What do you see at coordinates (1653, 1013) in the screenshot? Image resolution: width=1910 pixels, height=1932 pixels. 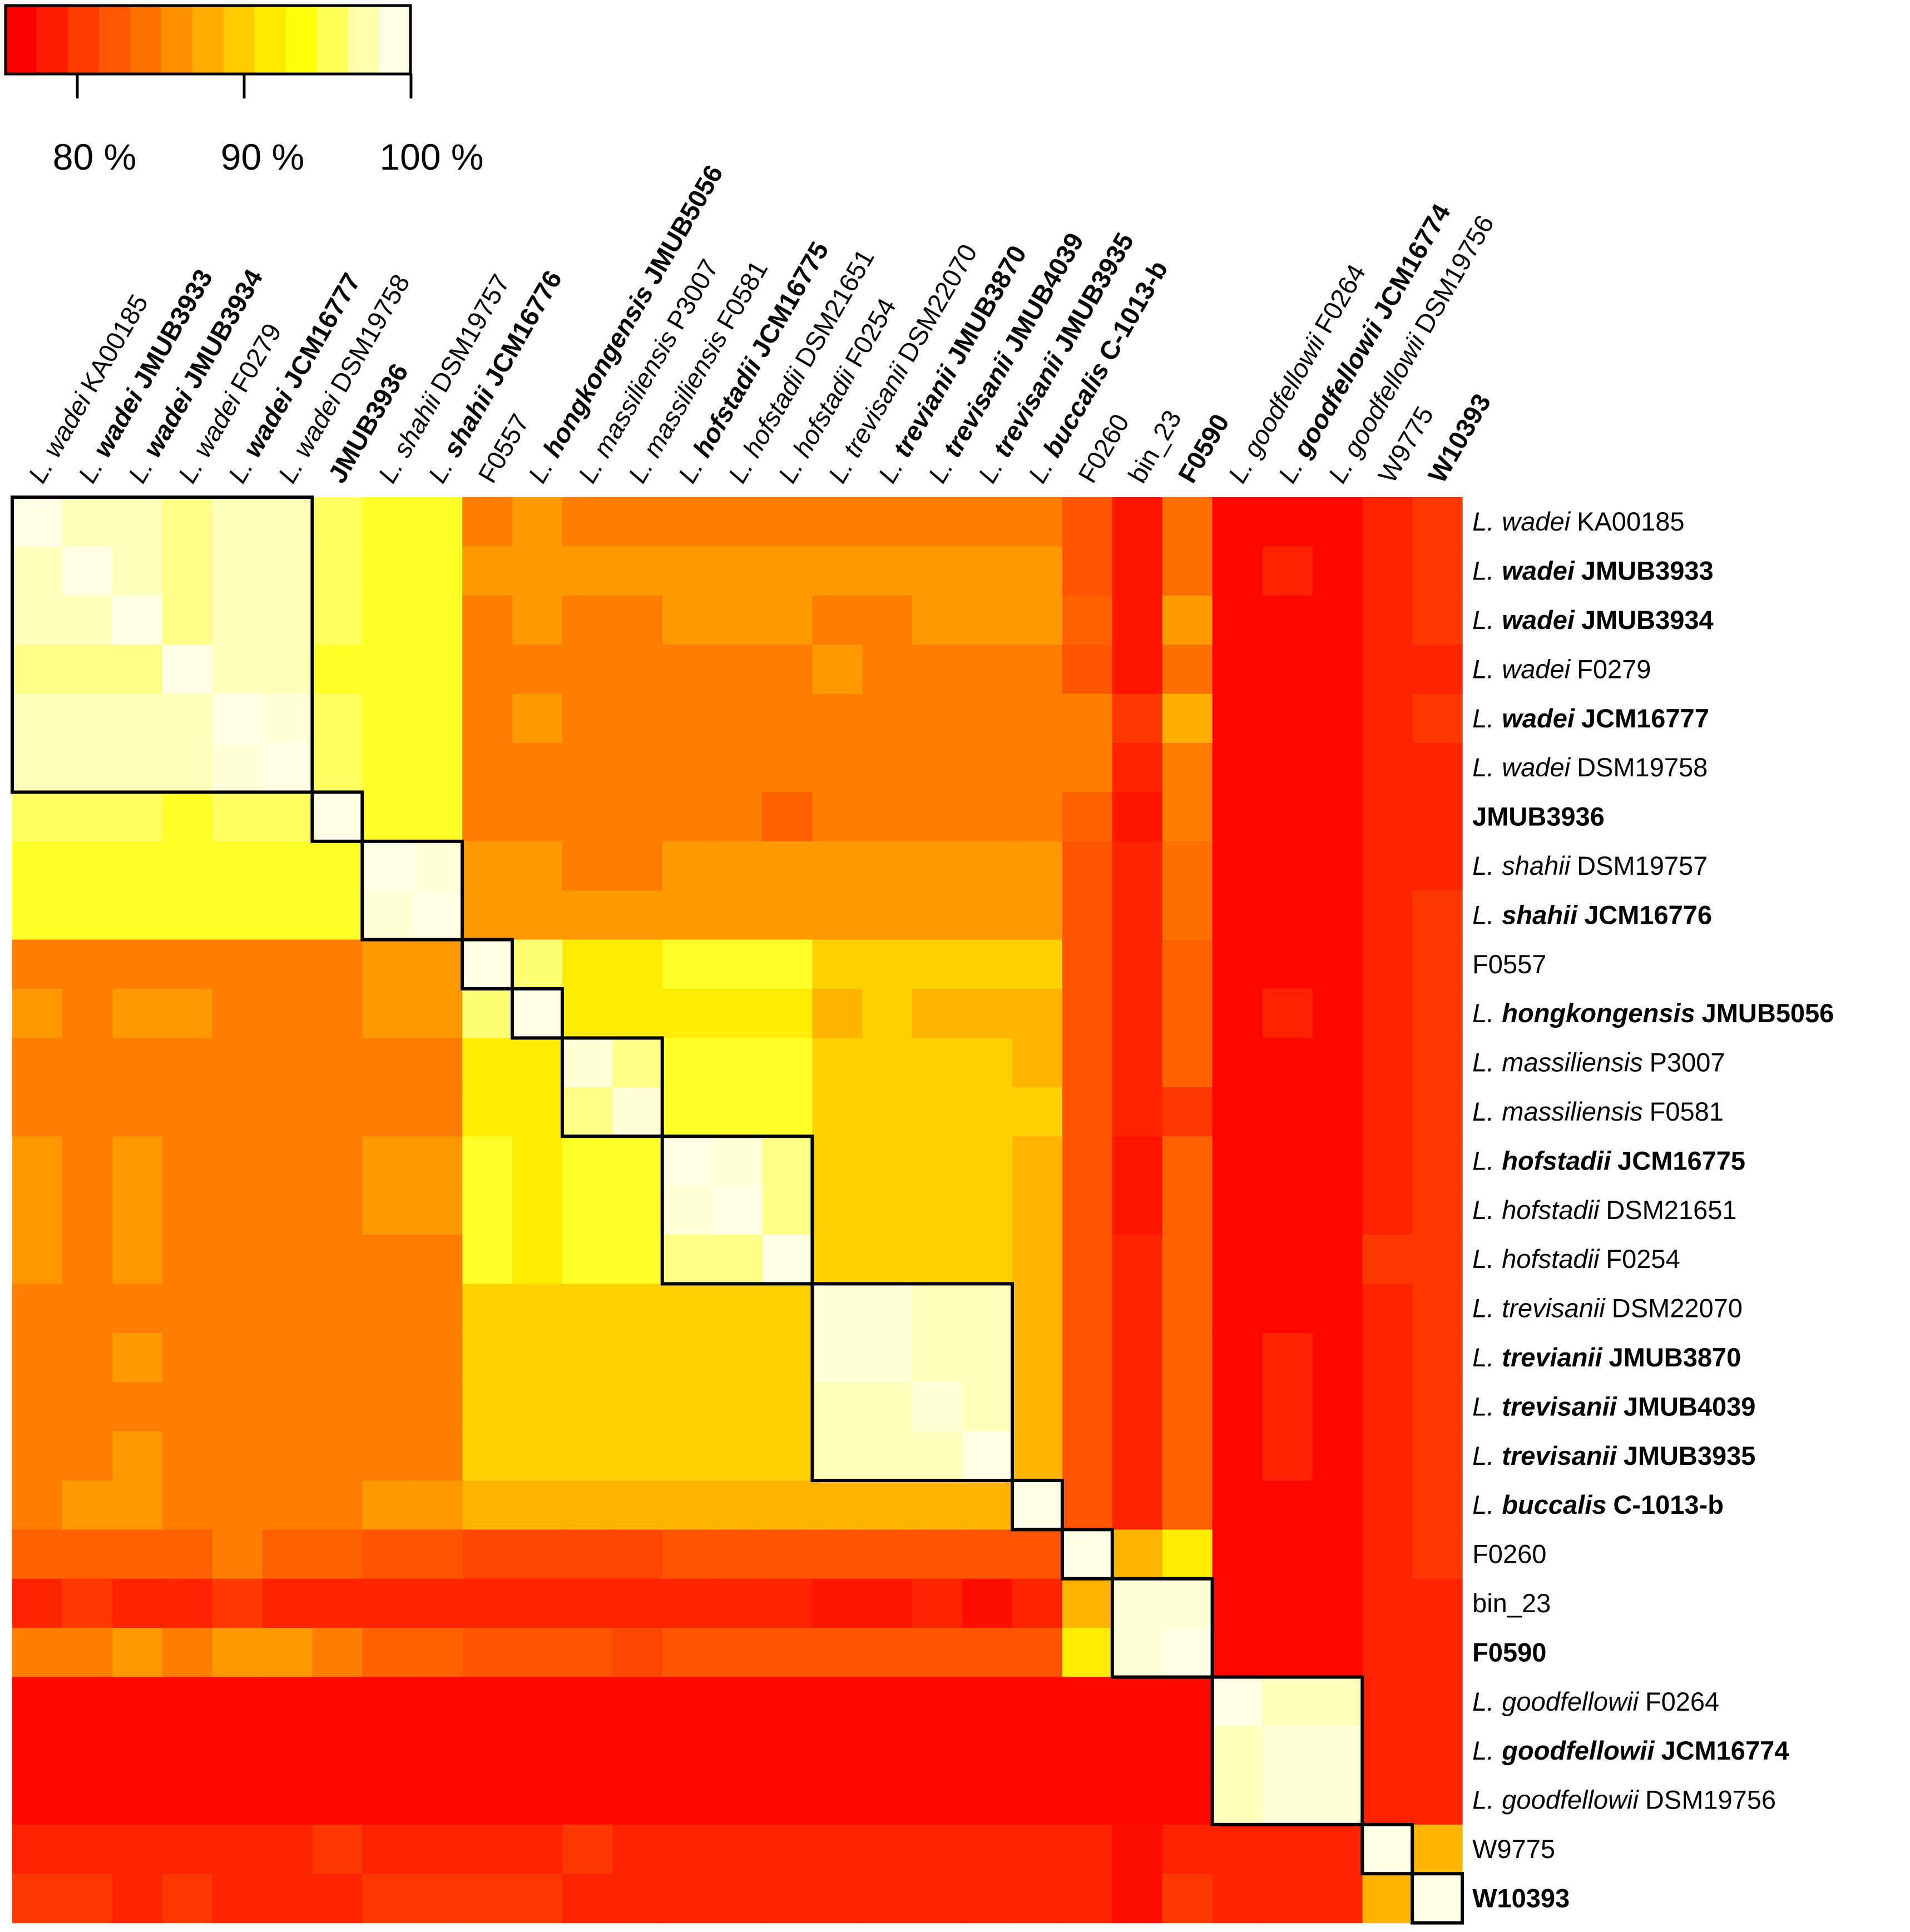 I see `row-label: L. hongkongensis JMUB5056` at bounding box center [1653, 1013].